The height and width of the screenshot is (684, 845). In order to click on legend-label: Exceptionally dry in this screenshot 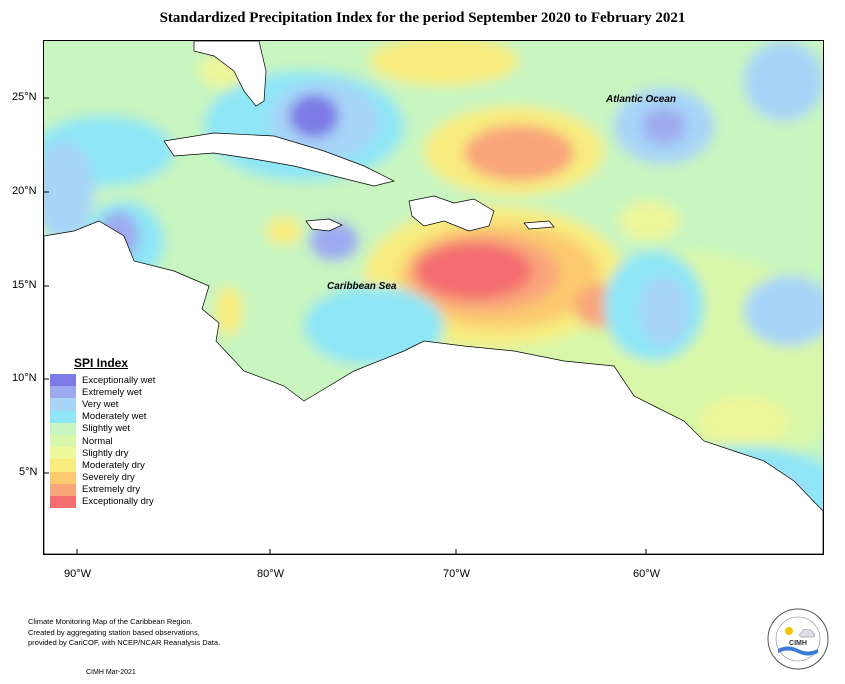, I will do `click(118, 502)`.